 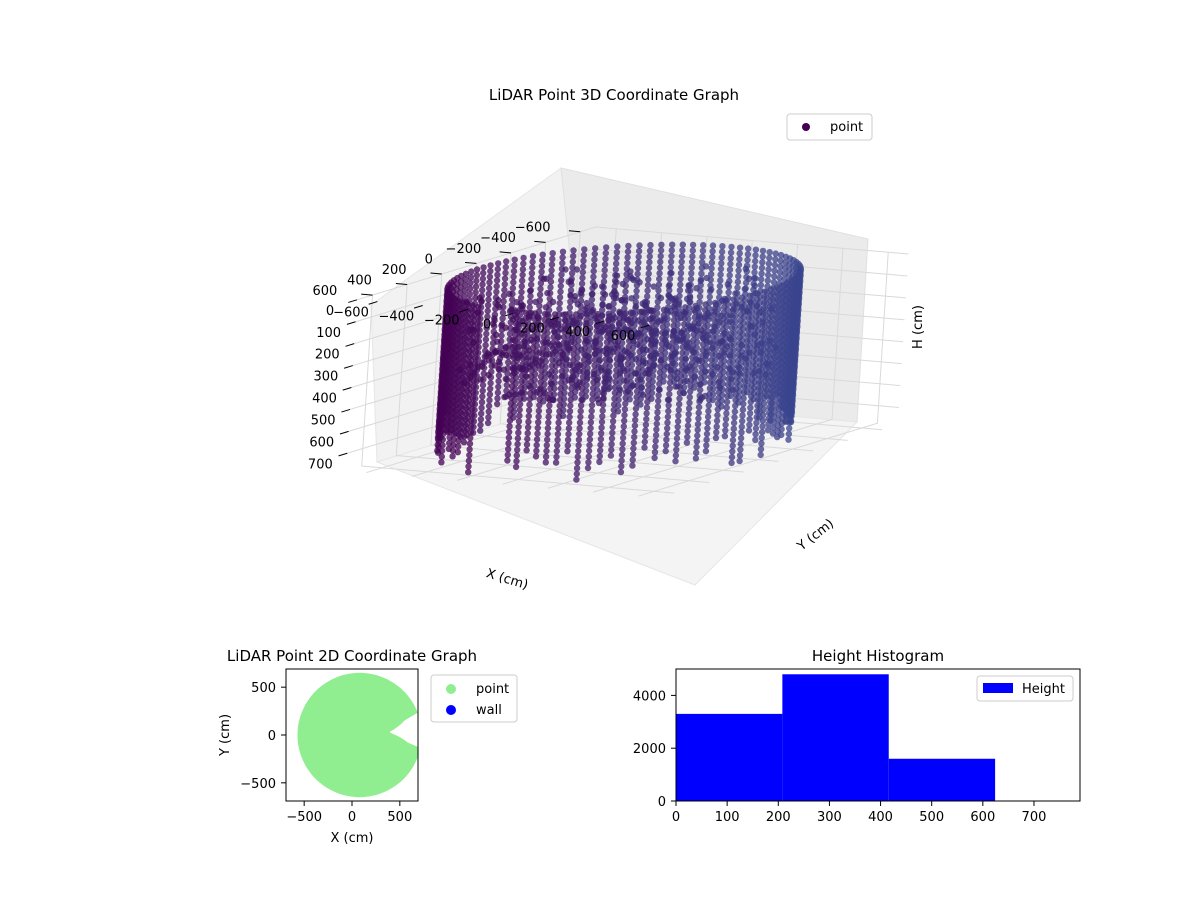 I want to click on x-tick-mark-3d, so click(x=367, y=294).